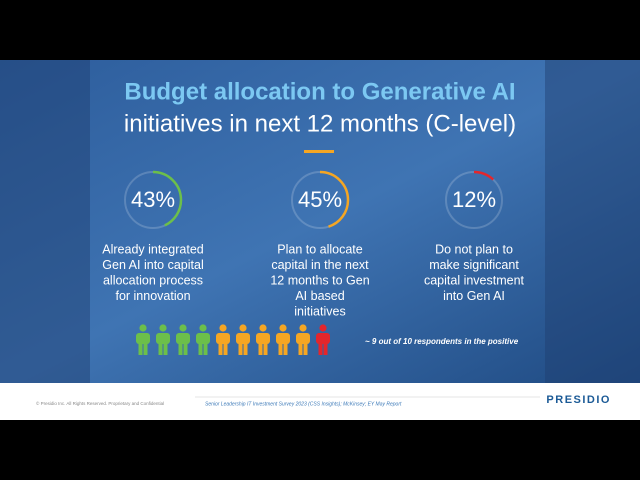 The width and height of the screenshot is (640, 480). I want to click on title: Budget allocation to Generative AI, so click(319, 91).